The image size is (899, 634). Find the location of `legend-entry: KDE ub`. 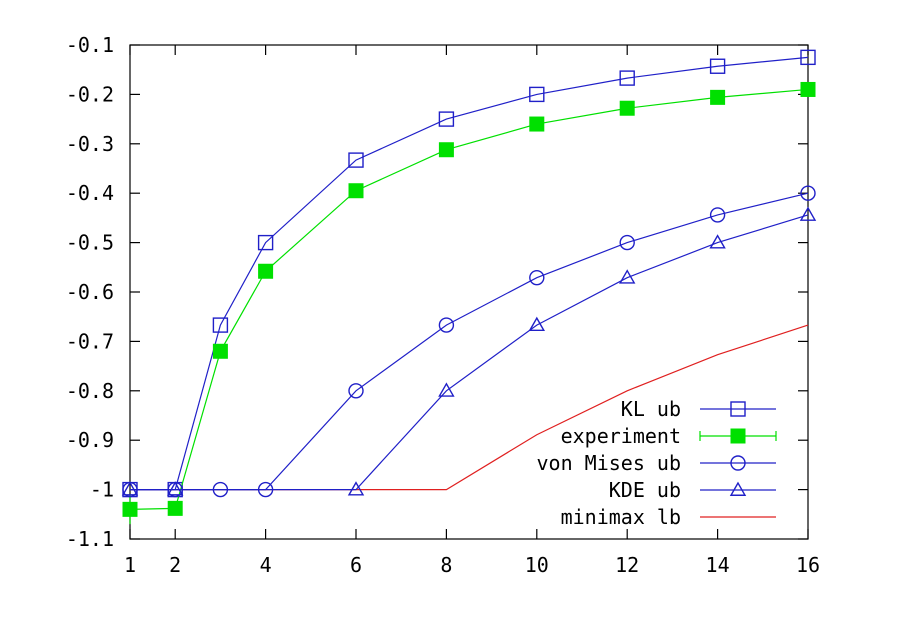

legend-entry: KDE ub is located at coordinates (692, 490).